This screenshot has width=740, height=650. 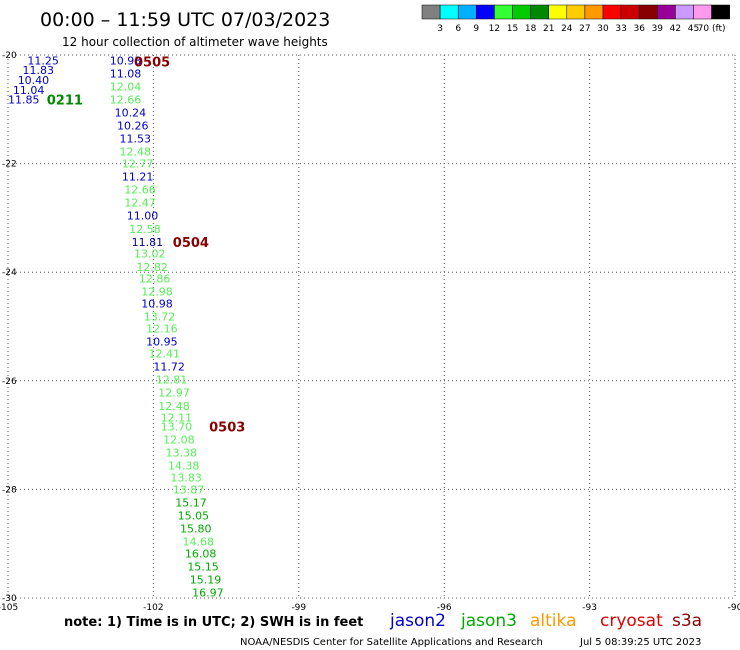 What do you see at coordinates (687, 621) in the screenshot?
I see `satellite-name: s3a` at bounding box center [687, 621].